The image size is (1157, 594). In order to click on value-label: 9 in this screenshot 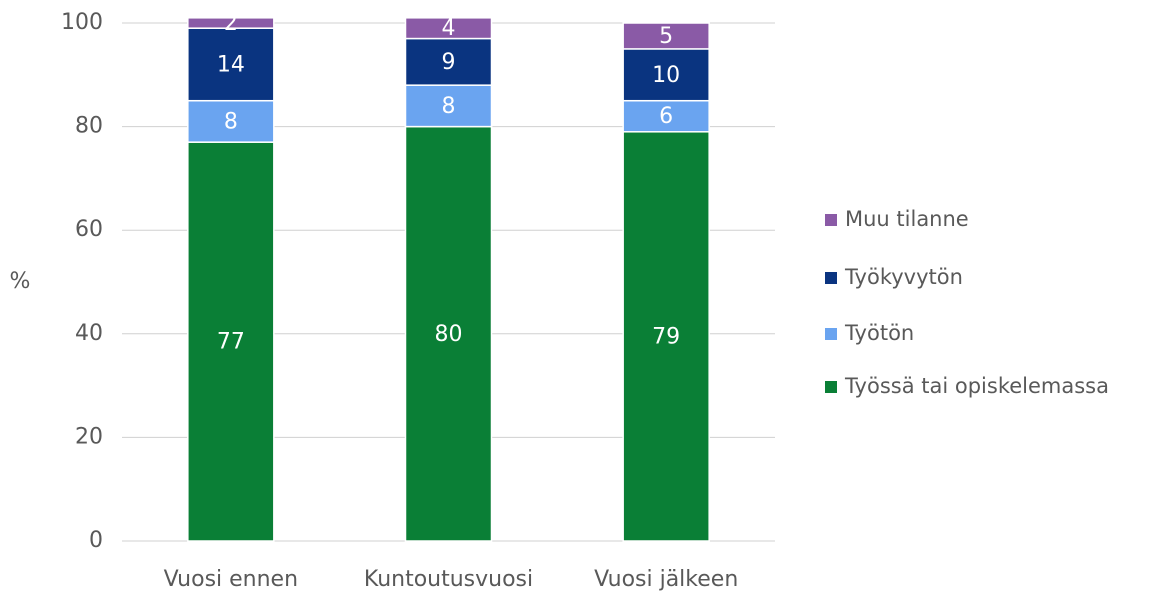, I will do `click(449, 62)`.